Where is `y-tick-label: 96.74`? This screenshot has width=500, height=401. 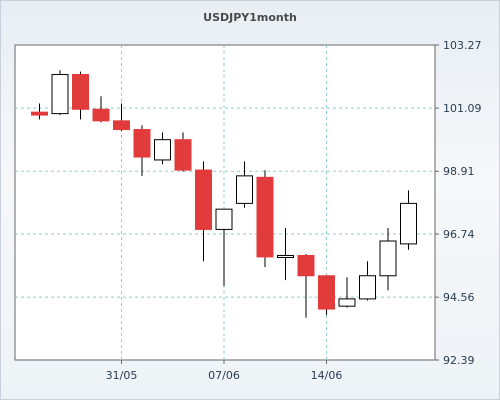
y-tick-label: 96.74 is located at coordinates (459, 234).